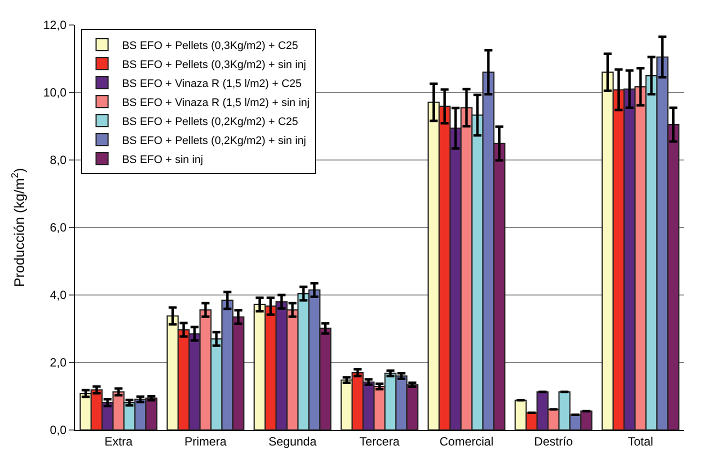 The height and width of the screenshot is (475, 714). Describe the element at coordinates (58, 295) in the screenshot. I see `y-tick-label: 4,0` at that location.